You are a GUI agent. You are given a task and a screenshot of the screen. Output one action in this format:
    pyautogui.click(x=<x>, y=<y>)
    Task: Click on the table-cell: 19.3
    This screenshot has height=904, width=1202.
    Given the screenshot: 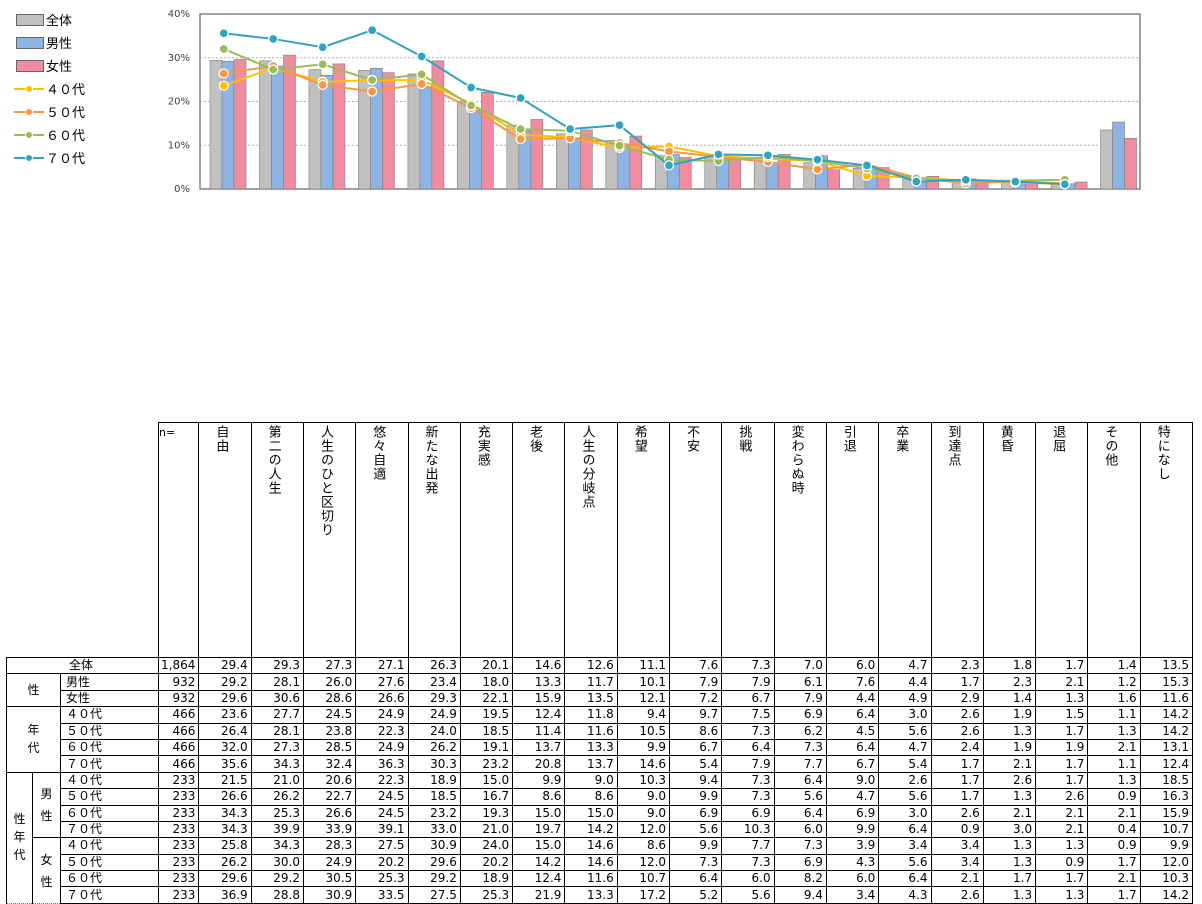 What is the action you would take?
    pyautogui.click(x=486, y=813)
    